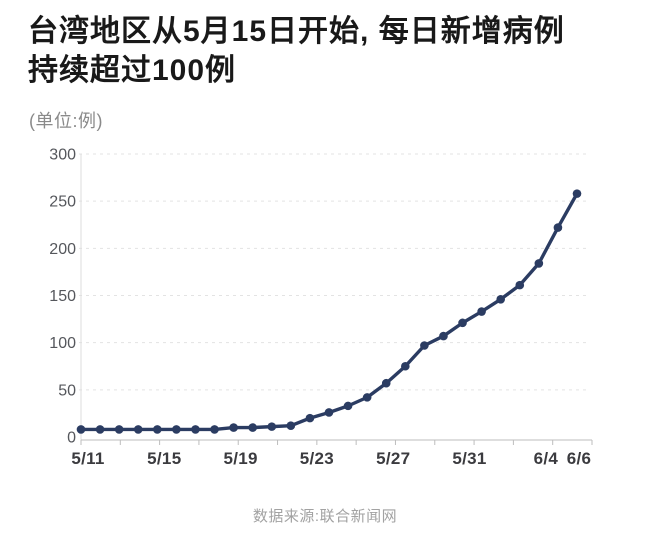  I want to click on y-axis-tick-label: 250, so click(62, 202).